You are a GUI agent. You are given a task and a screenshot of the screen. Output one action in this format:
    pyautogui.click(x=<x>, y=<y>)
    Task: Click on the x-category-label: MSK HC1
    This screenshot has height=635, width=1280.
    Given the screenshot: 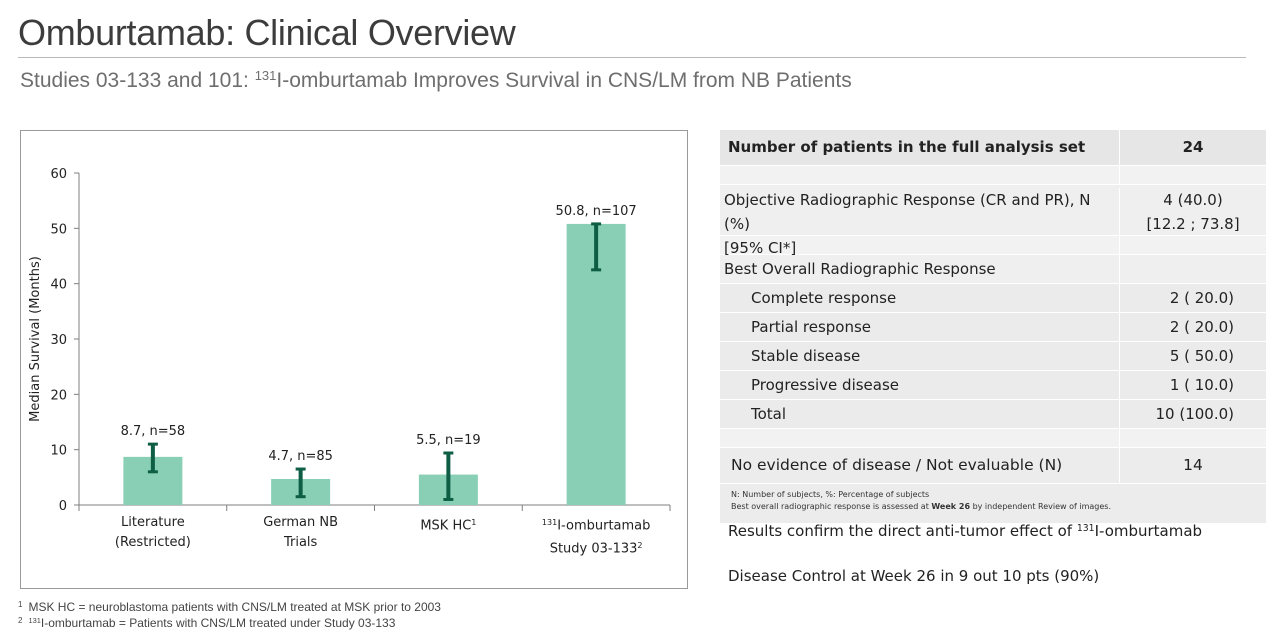 What is the action you would take?
    pyautogui.click(x=448, y=524)
    